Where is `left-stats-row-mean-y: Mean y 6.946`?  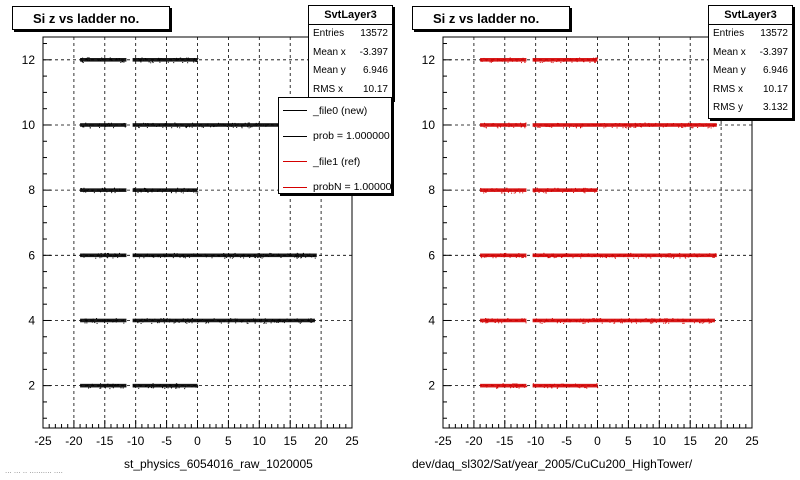 left-stats-row-mean-y: Mean y 6.946 is located at coordinates (350, 71).